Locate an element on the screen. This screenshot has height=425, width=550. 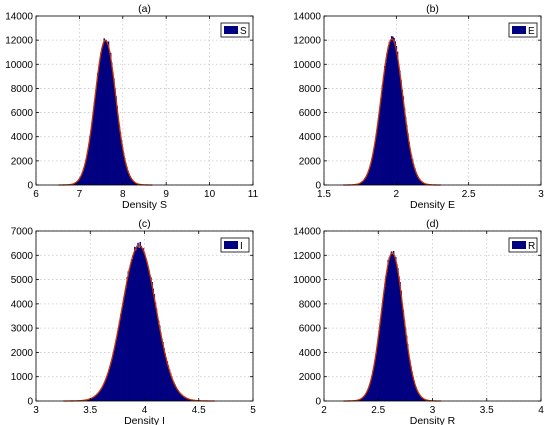
x-tick-label: 3.5 is located at coordinates (487, 410).